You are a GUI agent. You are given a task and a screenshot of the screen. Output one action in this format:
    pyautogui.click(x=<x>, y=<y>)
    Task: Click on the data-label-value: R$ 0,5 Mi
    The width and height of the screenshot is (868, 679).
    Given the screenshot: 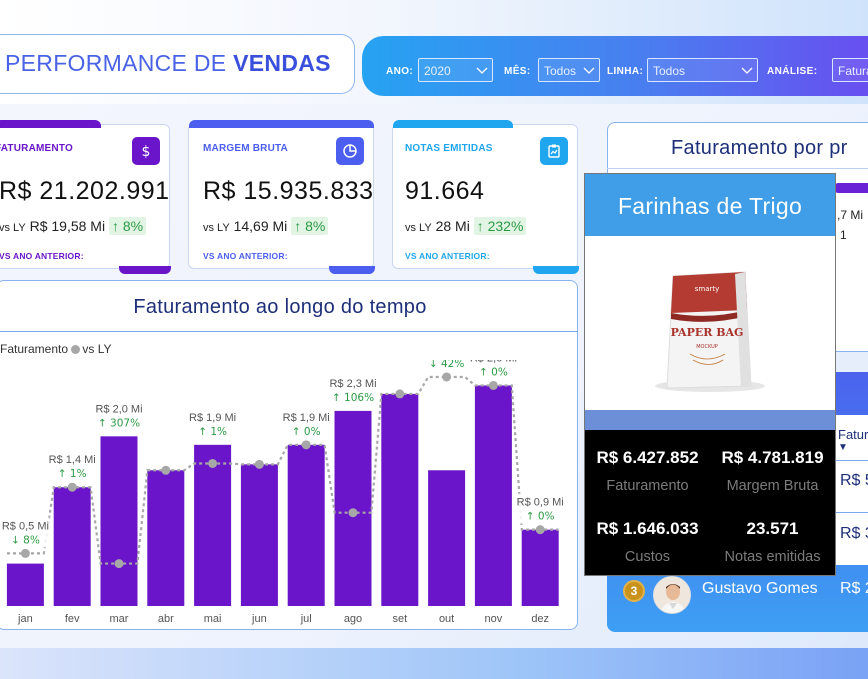 What is the action you would take?
    pyautogui.click(x=25, y=526)
    